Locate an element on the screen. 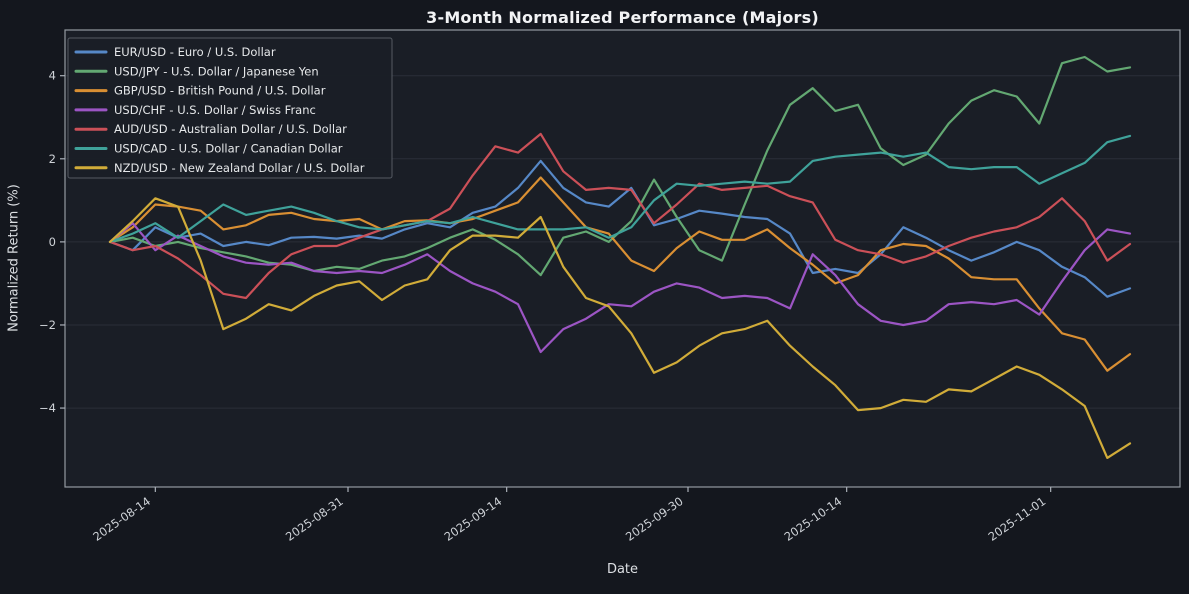 Image resolution: width=1189 pixels, height=594 pixels. legend-label-USD-JPY: USD/JPY - U.S. Dollar / Japanese Yen is located at coordinates (216, 71).